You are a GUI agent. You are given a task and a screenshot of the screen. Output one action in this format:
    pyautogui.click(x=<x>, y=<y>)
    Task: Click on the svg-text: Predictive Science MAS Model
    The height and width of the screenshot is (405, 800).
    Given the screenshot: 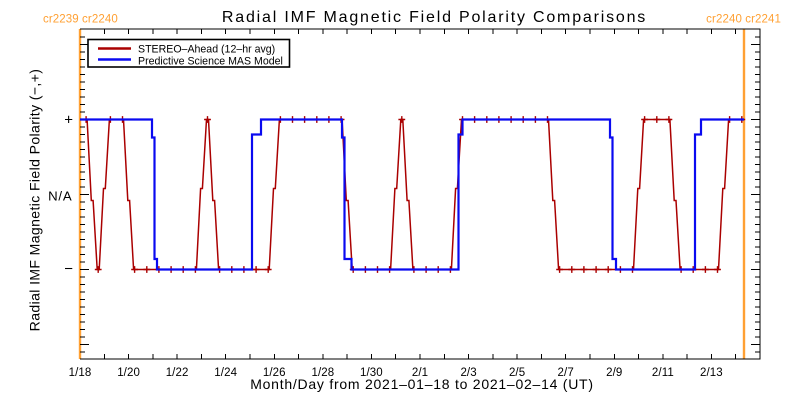 What is the action you would take?
    pyautogui.click(x=210, y=61)
    